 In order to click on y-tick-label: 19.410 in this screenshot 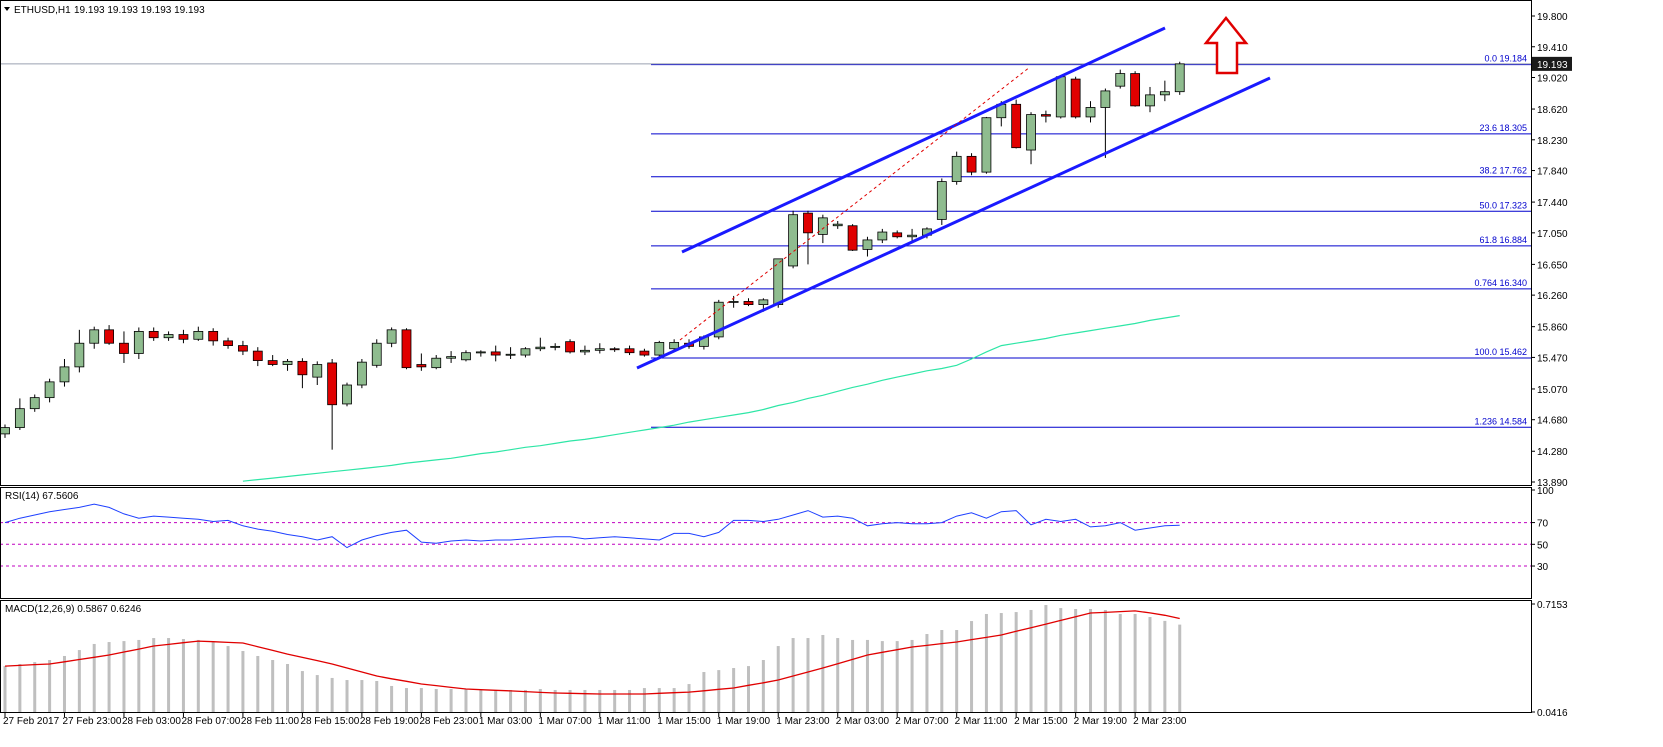, I will do `click(1552, 48)`.